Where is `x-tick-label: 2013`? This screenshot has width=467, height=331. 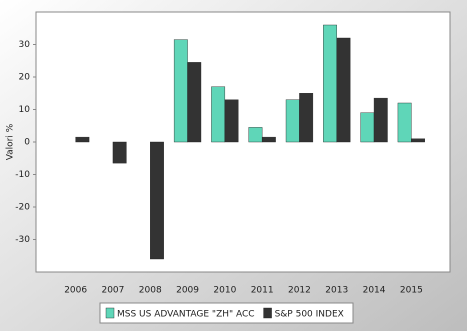
x-tick-label: 2013 is located at coordinates (336, 291).